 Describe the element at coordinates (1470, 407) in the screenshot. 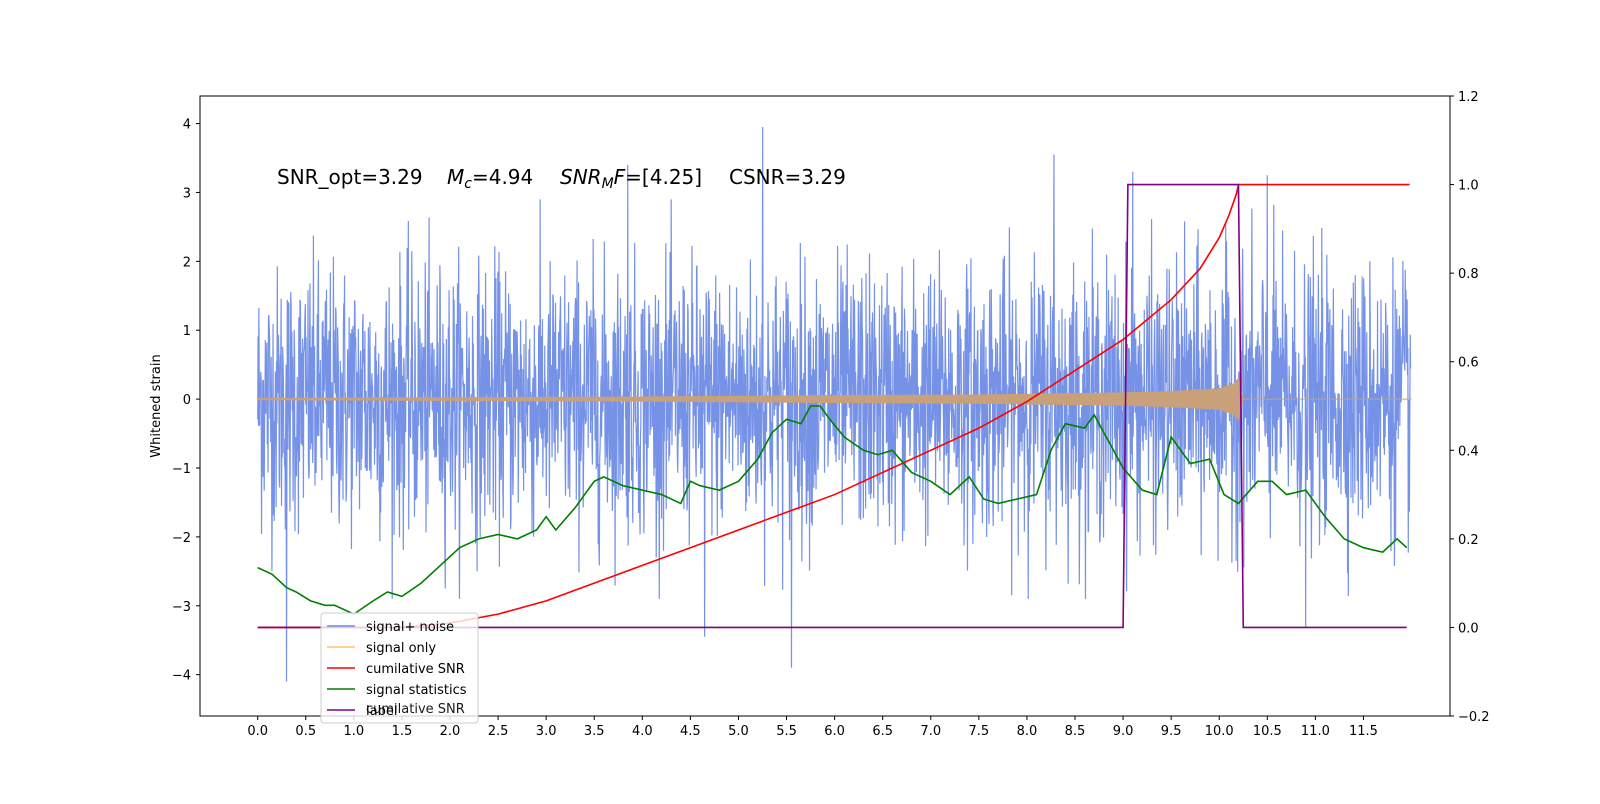

I see `y-right-axis-ticks: 1.2 1.0 0.8 0.6 0.4 0.2 0.0 −0.2` at that location.